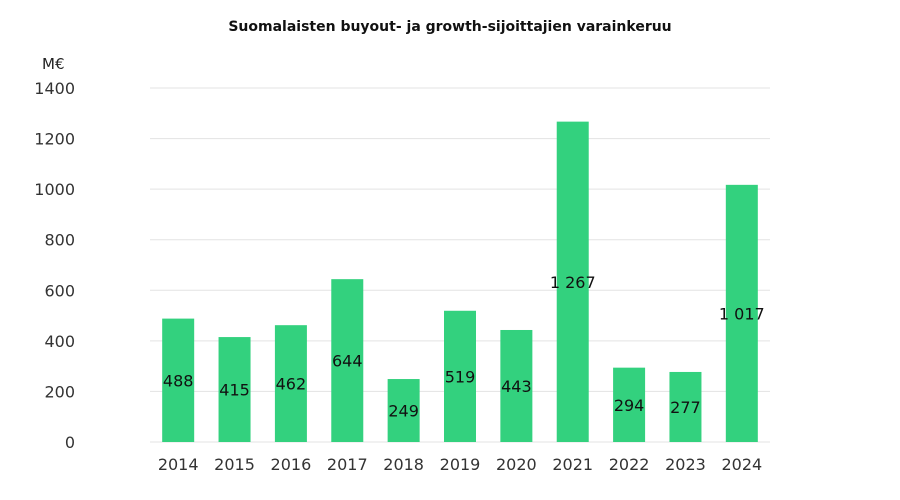 The height and width of the screenshot is (500, 900). Describe the element at coordinates (347, 464) in the screenshot. I see `x-tick-label: 2017` at that location.